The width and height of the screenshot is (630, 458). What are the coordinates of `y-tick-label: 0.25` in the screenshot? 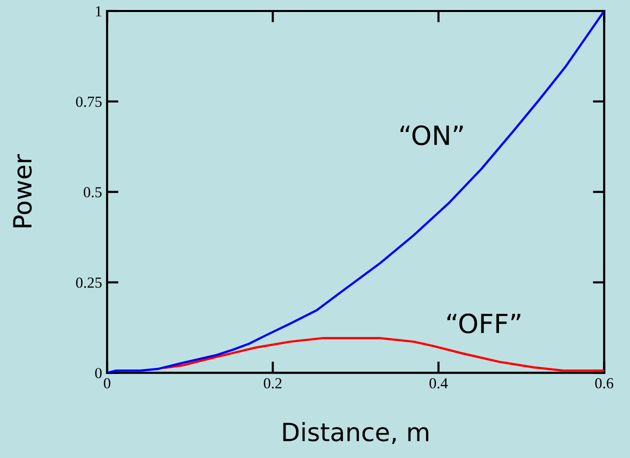 It's located at (89, 283).